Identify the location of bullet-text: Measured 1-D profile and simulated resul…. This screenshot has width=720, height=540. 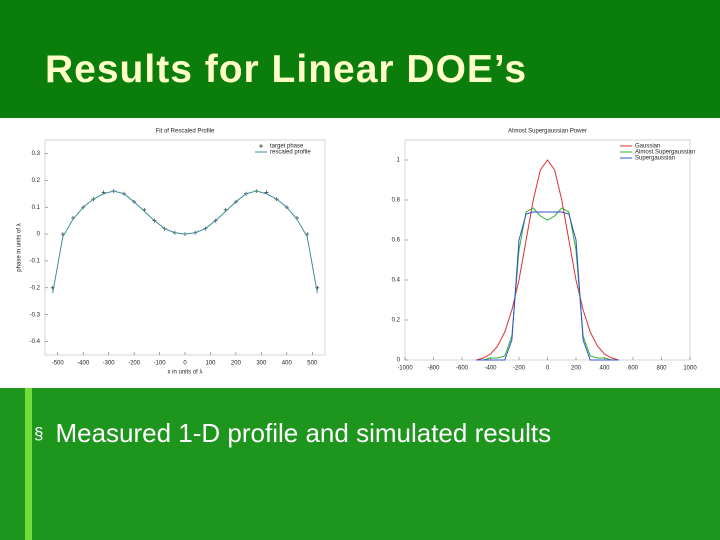
(303, 433).